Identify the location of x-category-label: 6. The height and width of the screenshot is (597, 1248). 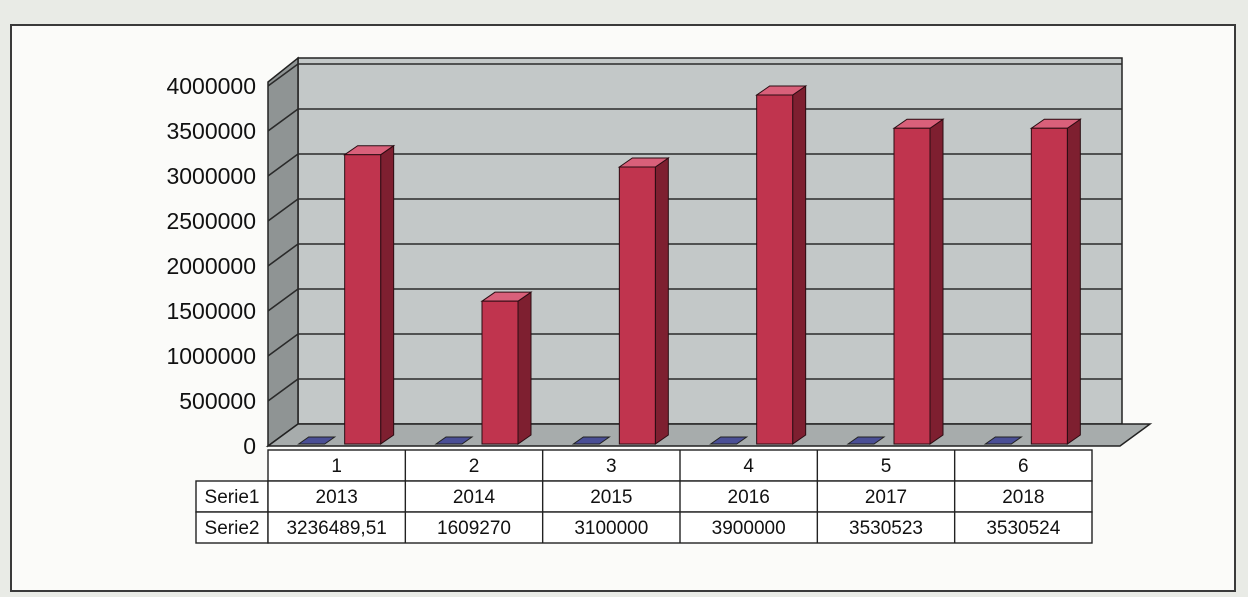
(1023, 466).